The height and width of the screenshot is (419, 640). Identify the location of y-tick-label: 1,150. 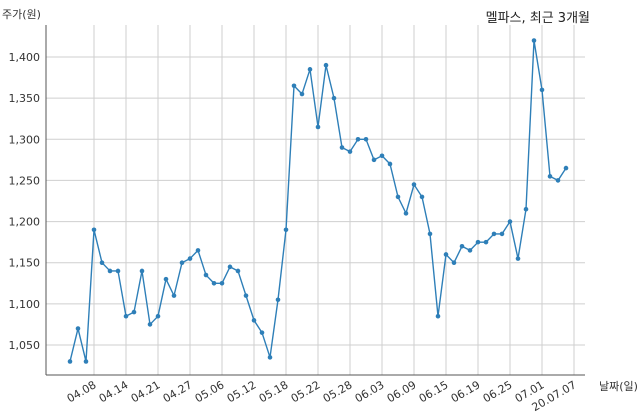
(25, 263).